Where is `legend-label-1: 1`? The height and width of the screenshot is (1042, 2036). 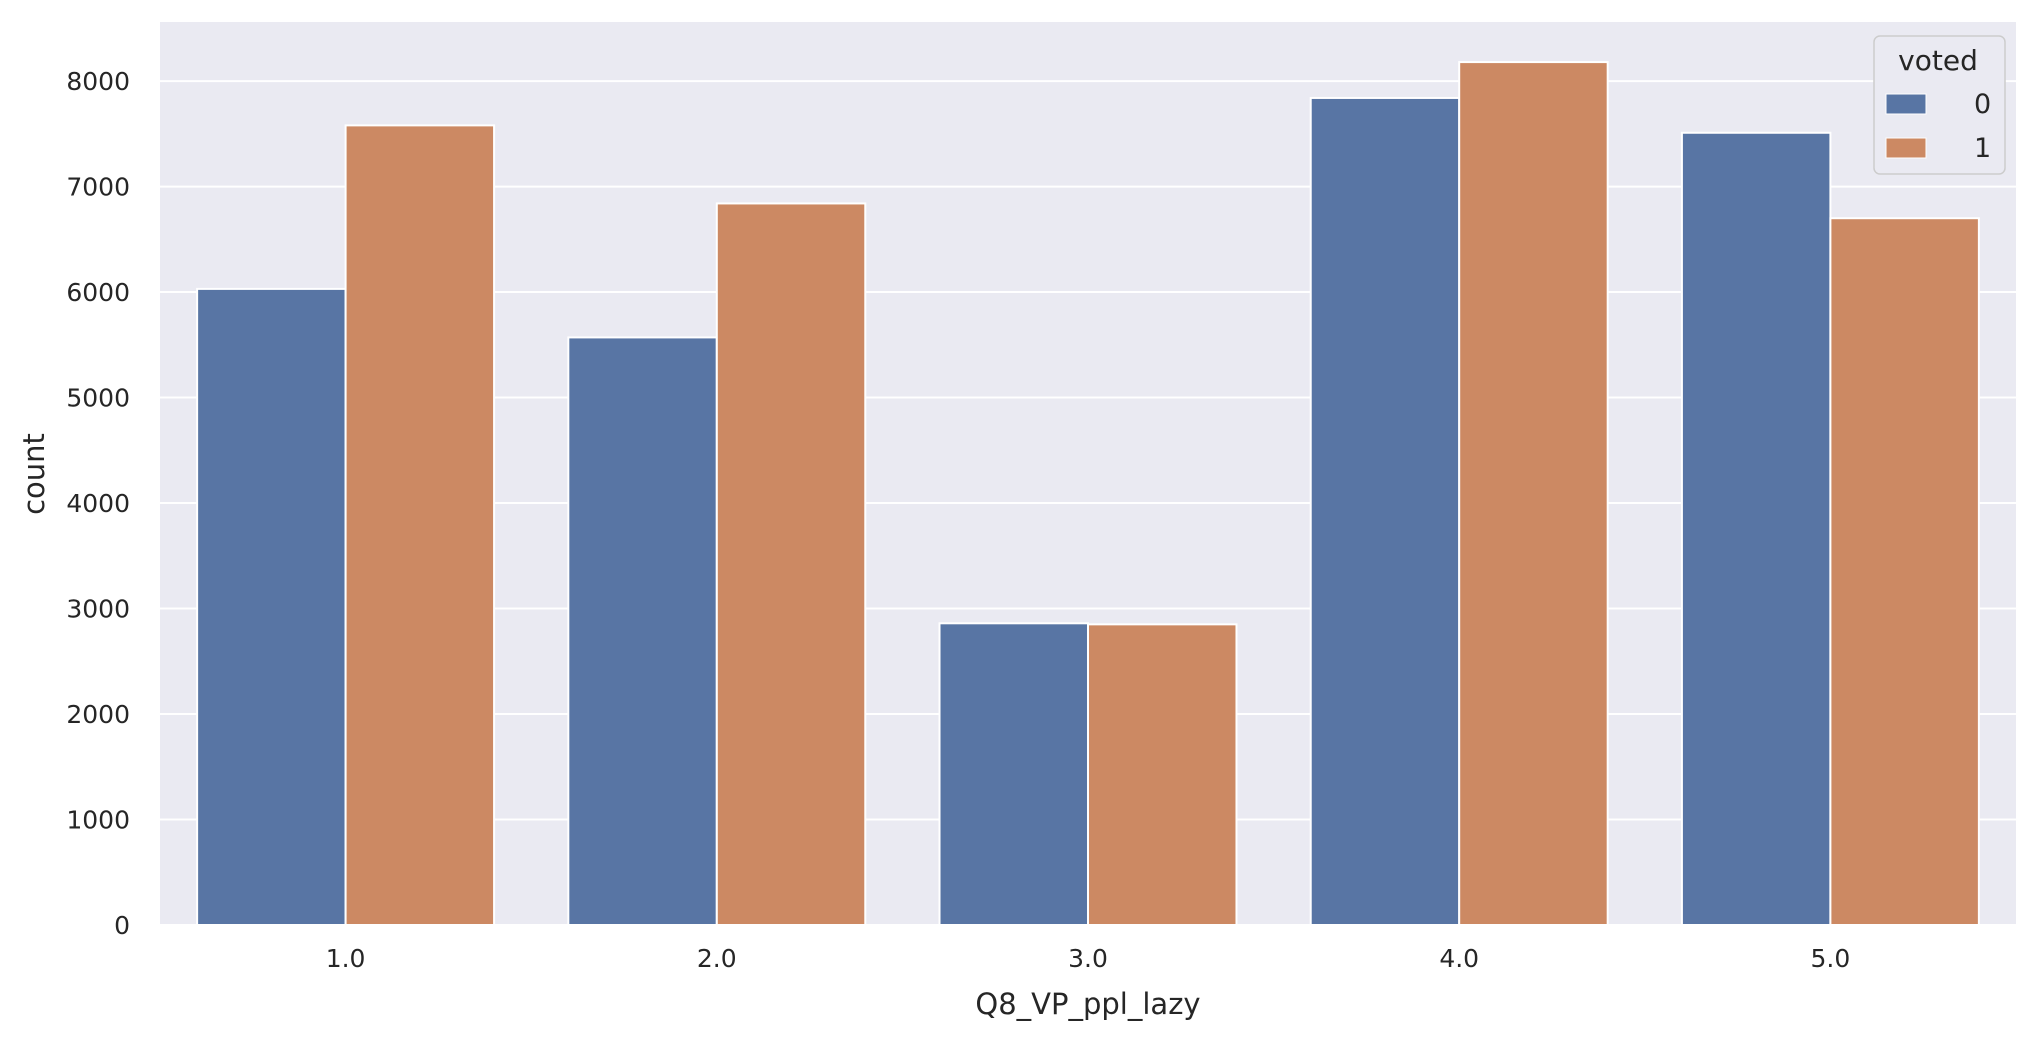 legend-label-1: 1 is located at coordinates (1982, 148).